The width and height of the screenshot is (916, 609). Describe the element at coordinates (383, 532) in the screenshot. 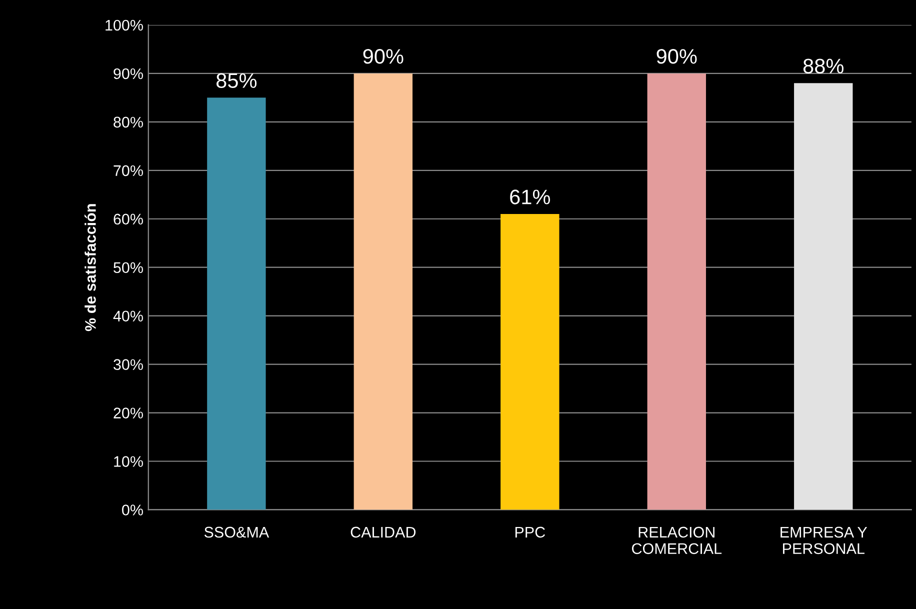

I see `x-tick-label: CALIDAD` at that location.